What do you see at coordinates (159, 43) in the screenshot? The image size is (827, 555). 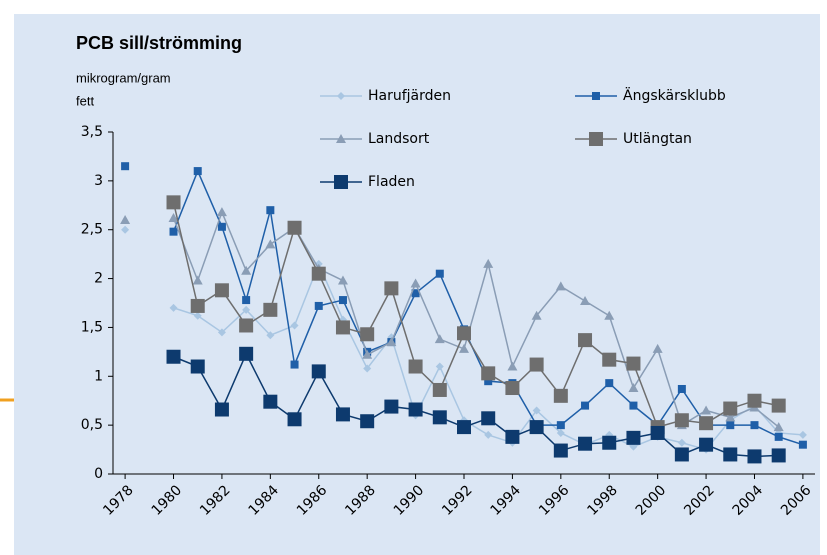 I see `chart-title: PCB sill/strömming` at bounding box center [159, 43].